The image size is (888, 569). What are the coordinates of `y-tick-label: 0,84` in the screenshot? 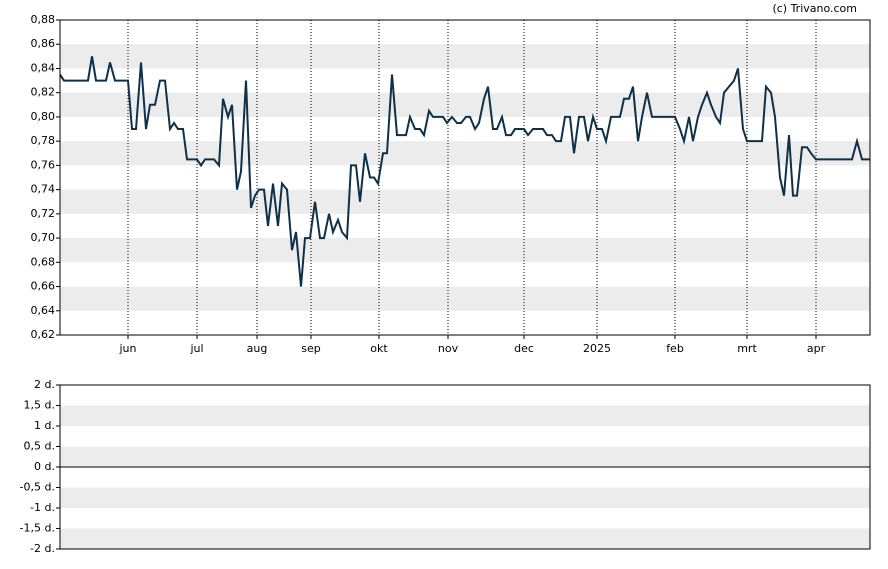 It's located at (43, 67).